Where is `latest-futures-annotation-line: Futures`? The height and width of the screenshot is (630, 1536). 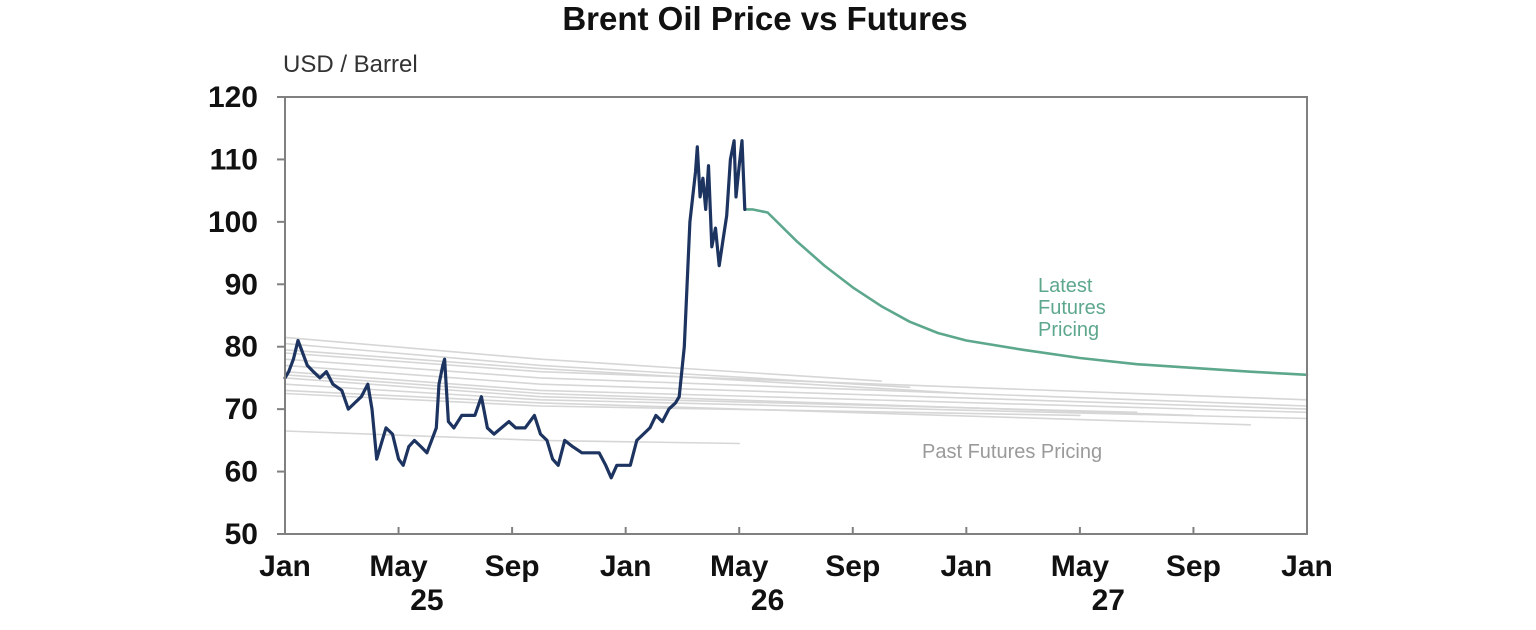 latest-futures-annotation-line: Futures is located at coordinates (1072, 308).